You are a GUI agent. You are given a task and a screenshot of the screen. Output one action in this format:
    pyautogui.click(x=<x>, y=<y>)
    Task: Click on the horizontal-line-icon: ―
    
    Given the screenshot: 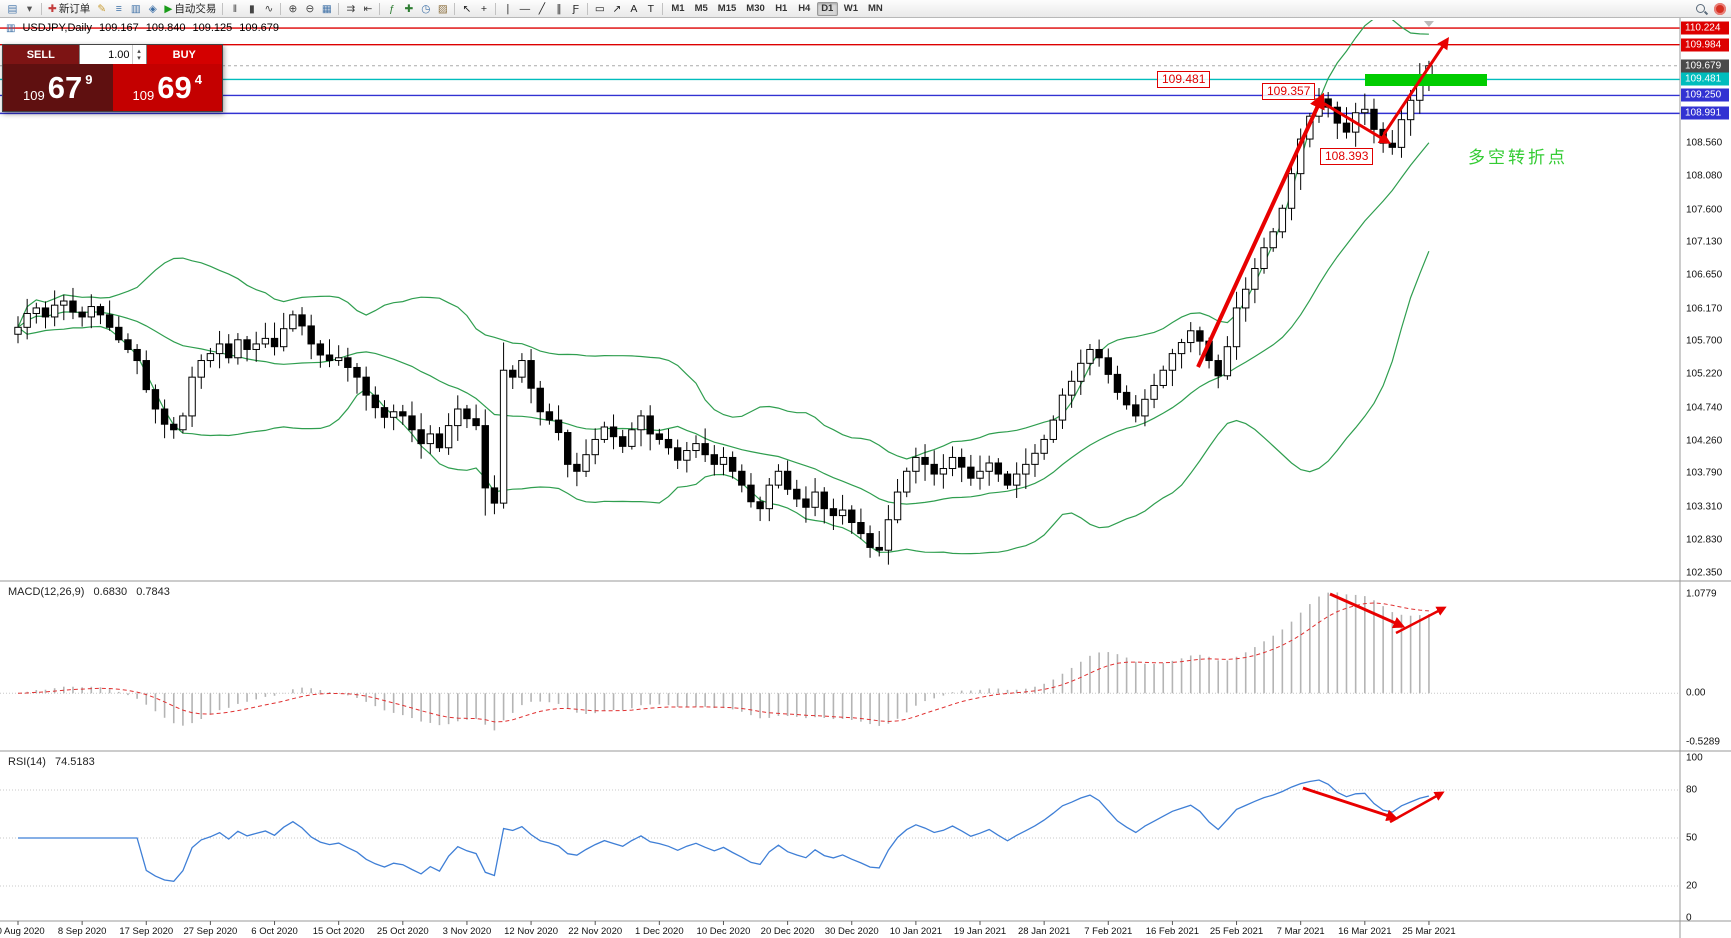 What is the action you would take?
    pyautogui.click(x=525, y=8)
    